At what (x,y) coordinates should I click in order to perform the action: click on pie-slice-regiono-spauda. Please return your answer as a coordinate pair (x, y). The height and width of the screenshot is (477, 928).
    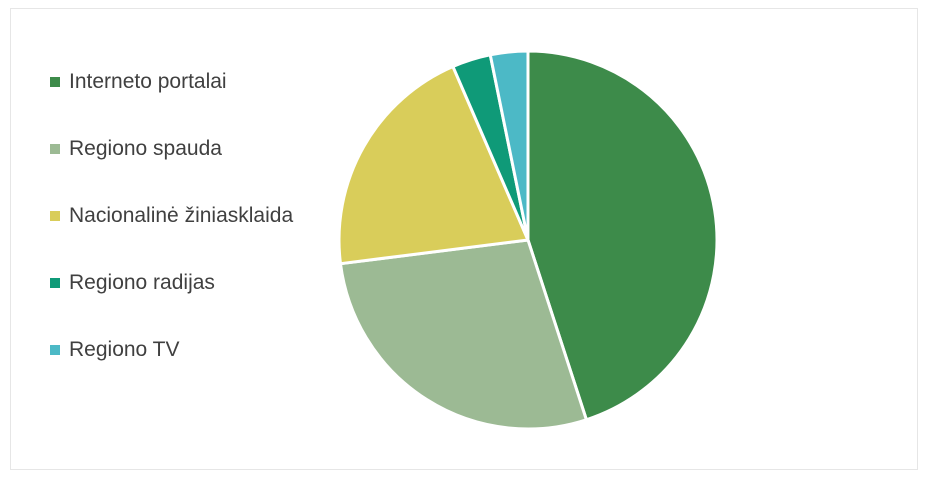
    Looking at the image, I should click on (463, 334).